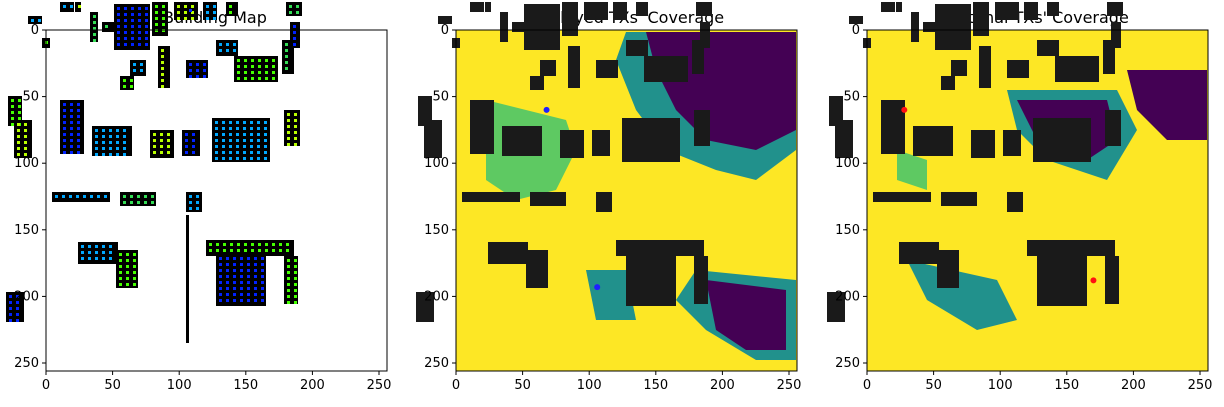 The image size is (1224, 407). What do you see at coordinates (35, 30) in the screenshot?
I see `y-tick-label: 0` at bounding box center [35, 30].